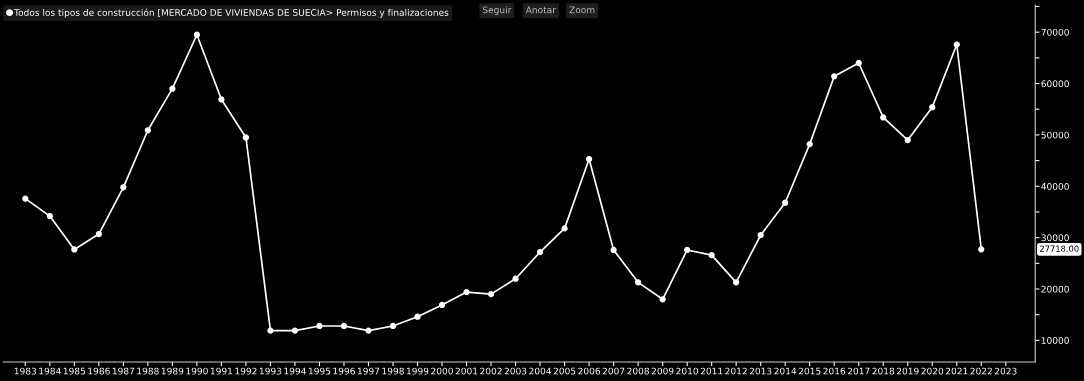 This screenshot has height=381, width=1084. I want to click on x-tick-label: 2006, so click(589, 371).